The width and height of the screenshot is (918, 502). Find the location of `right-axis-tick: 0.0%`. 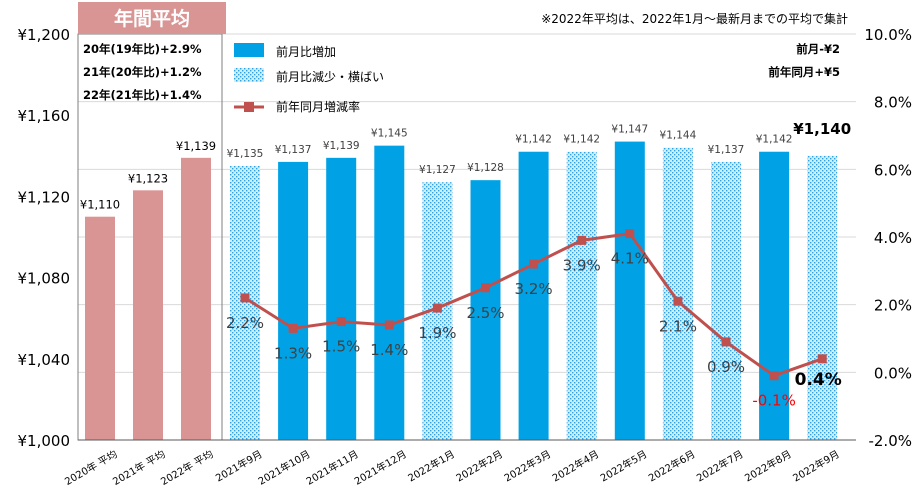

right-axis-tick: 0.0% is located at coordinates (893, 373).